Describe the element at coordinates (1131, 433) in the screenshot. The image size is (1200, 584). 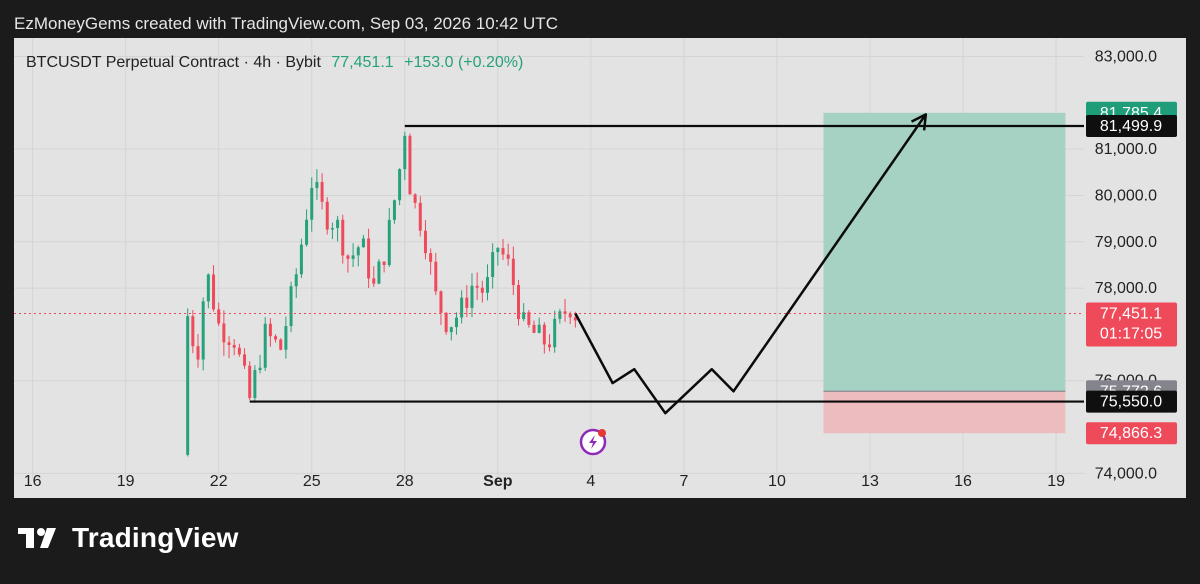
I see `price-tag-label: 74,866.3` at that location.